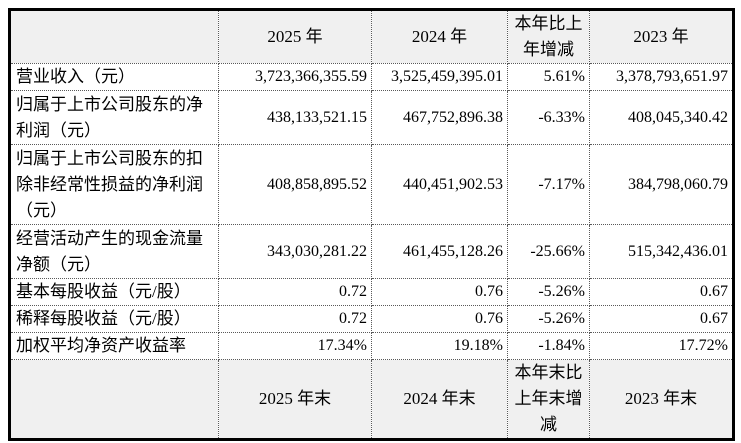  Describe the element at coordinates (295, 77) in the screenshot. I see `value-2025: 3,723,366,355.59` at that location.